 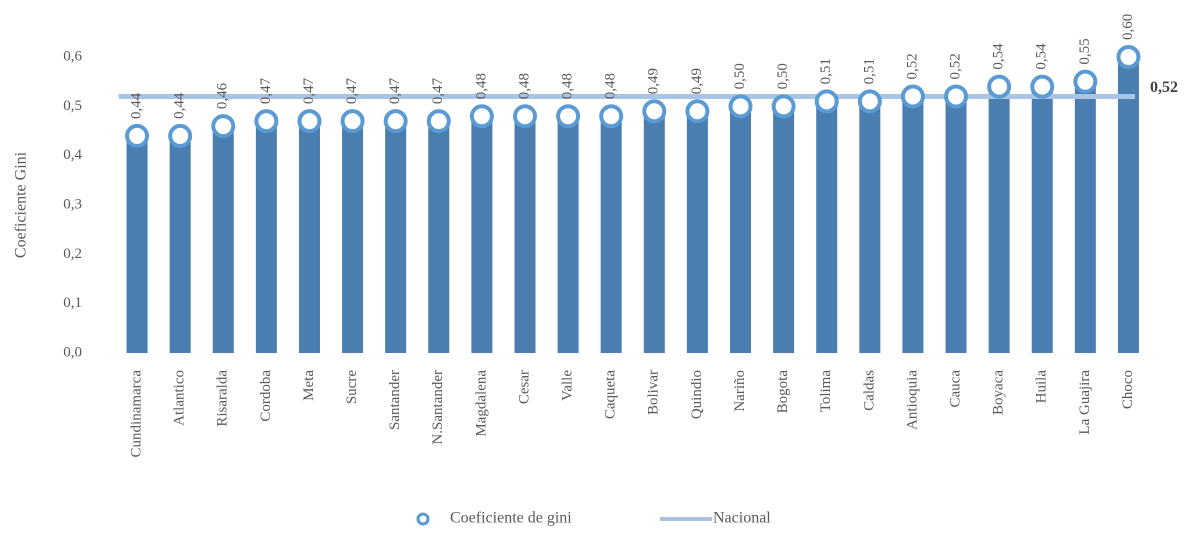 What do you see at coordinates (438, 407) in the screenshot?
I see `x-tick-label: N.Santander` at bounding box center [438, 407].